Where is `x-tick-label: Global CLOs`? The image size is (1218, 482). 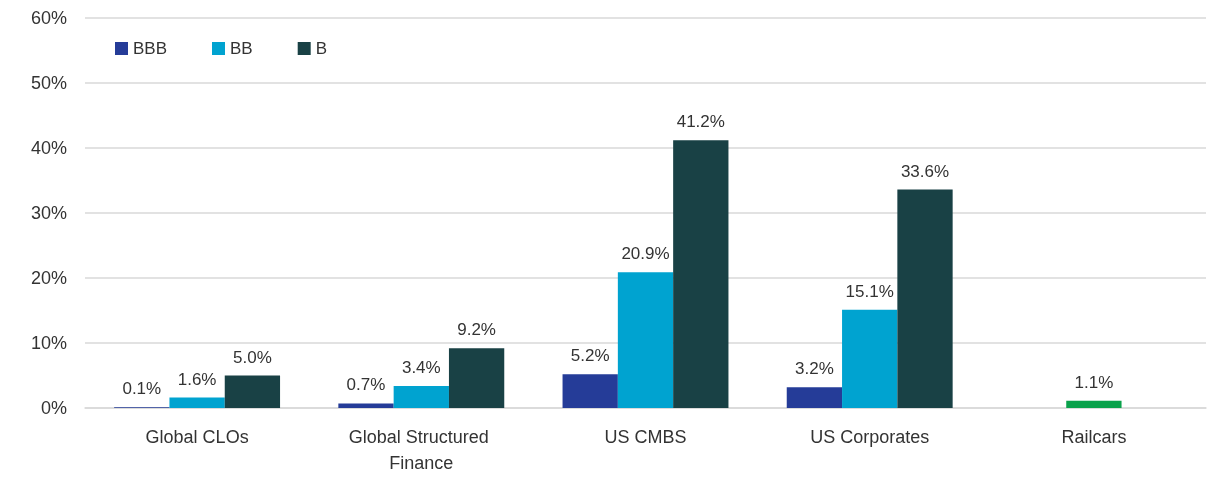 x-tick-label: Global CLOs is located at coordinates (197, 437).